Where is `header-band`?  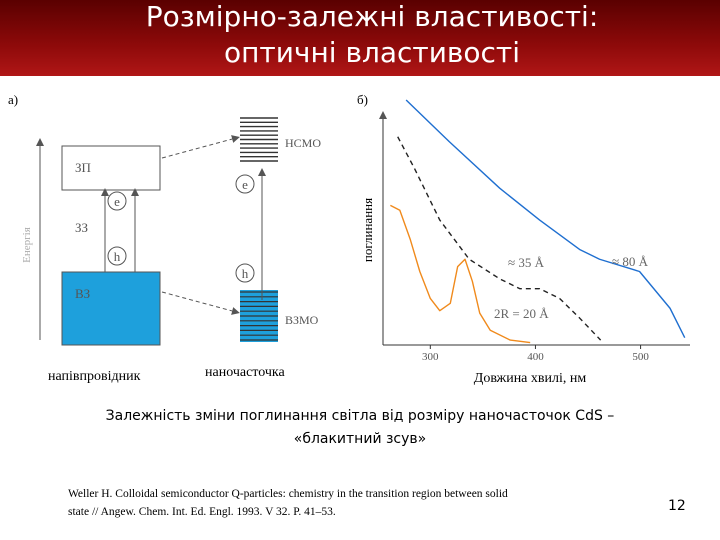 header-band is located at coordinates (360, 38).